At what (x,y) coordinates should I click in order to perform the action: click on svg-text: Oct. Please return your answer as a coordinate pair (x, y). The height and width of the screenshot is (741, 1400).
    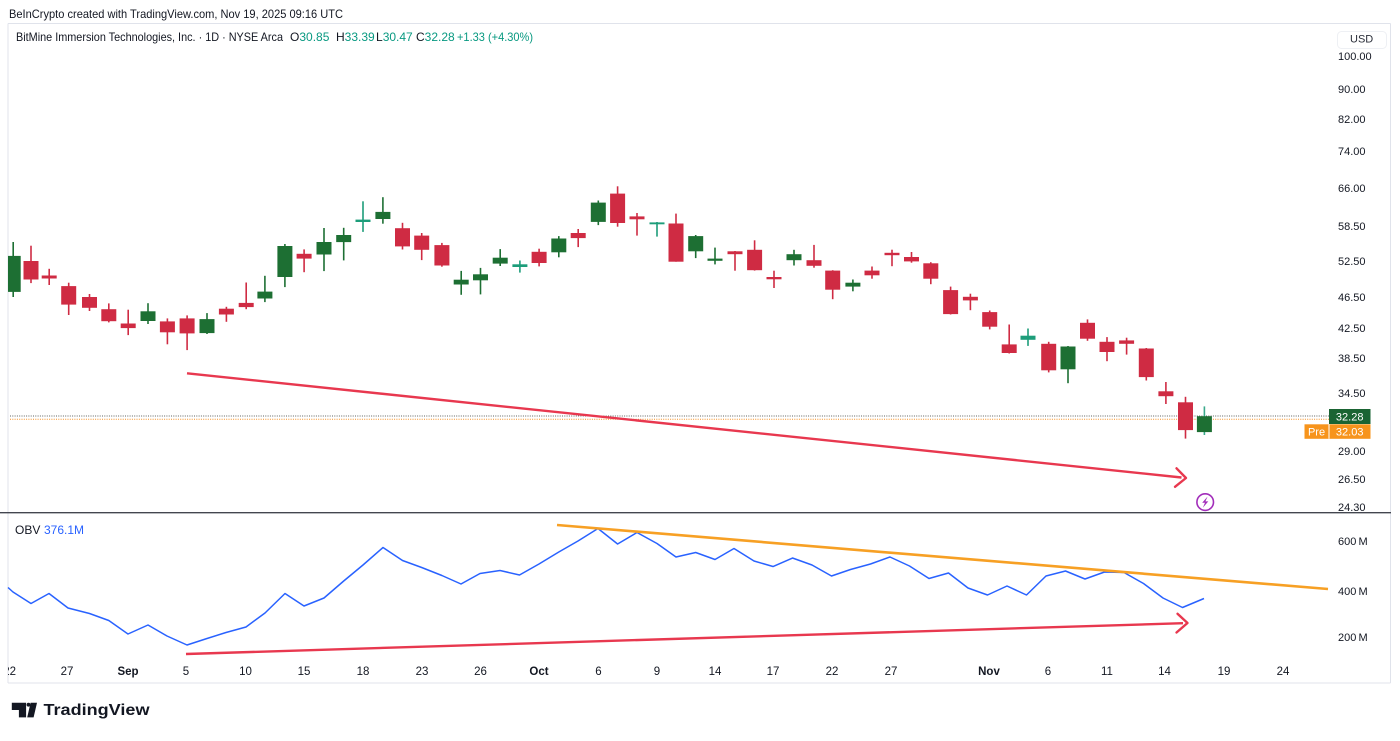
    Looking at the image, I should click on (538, 672).